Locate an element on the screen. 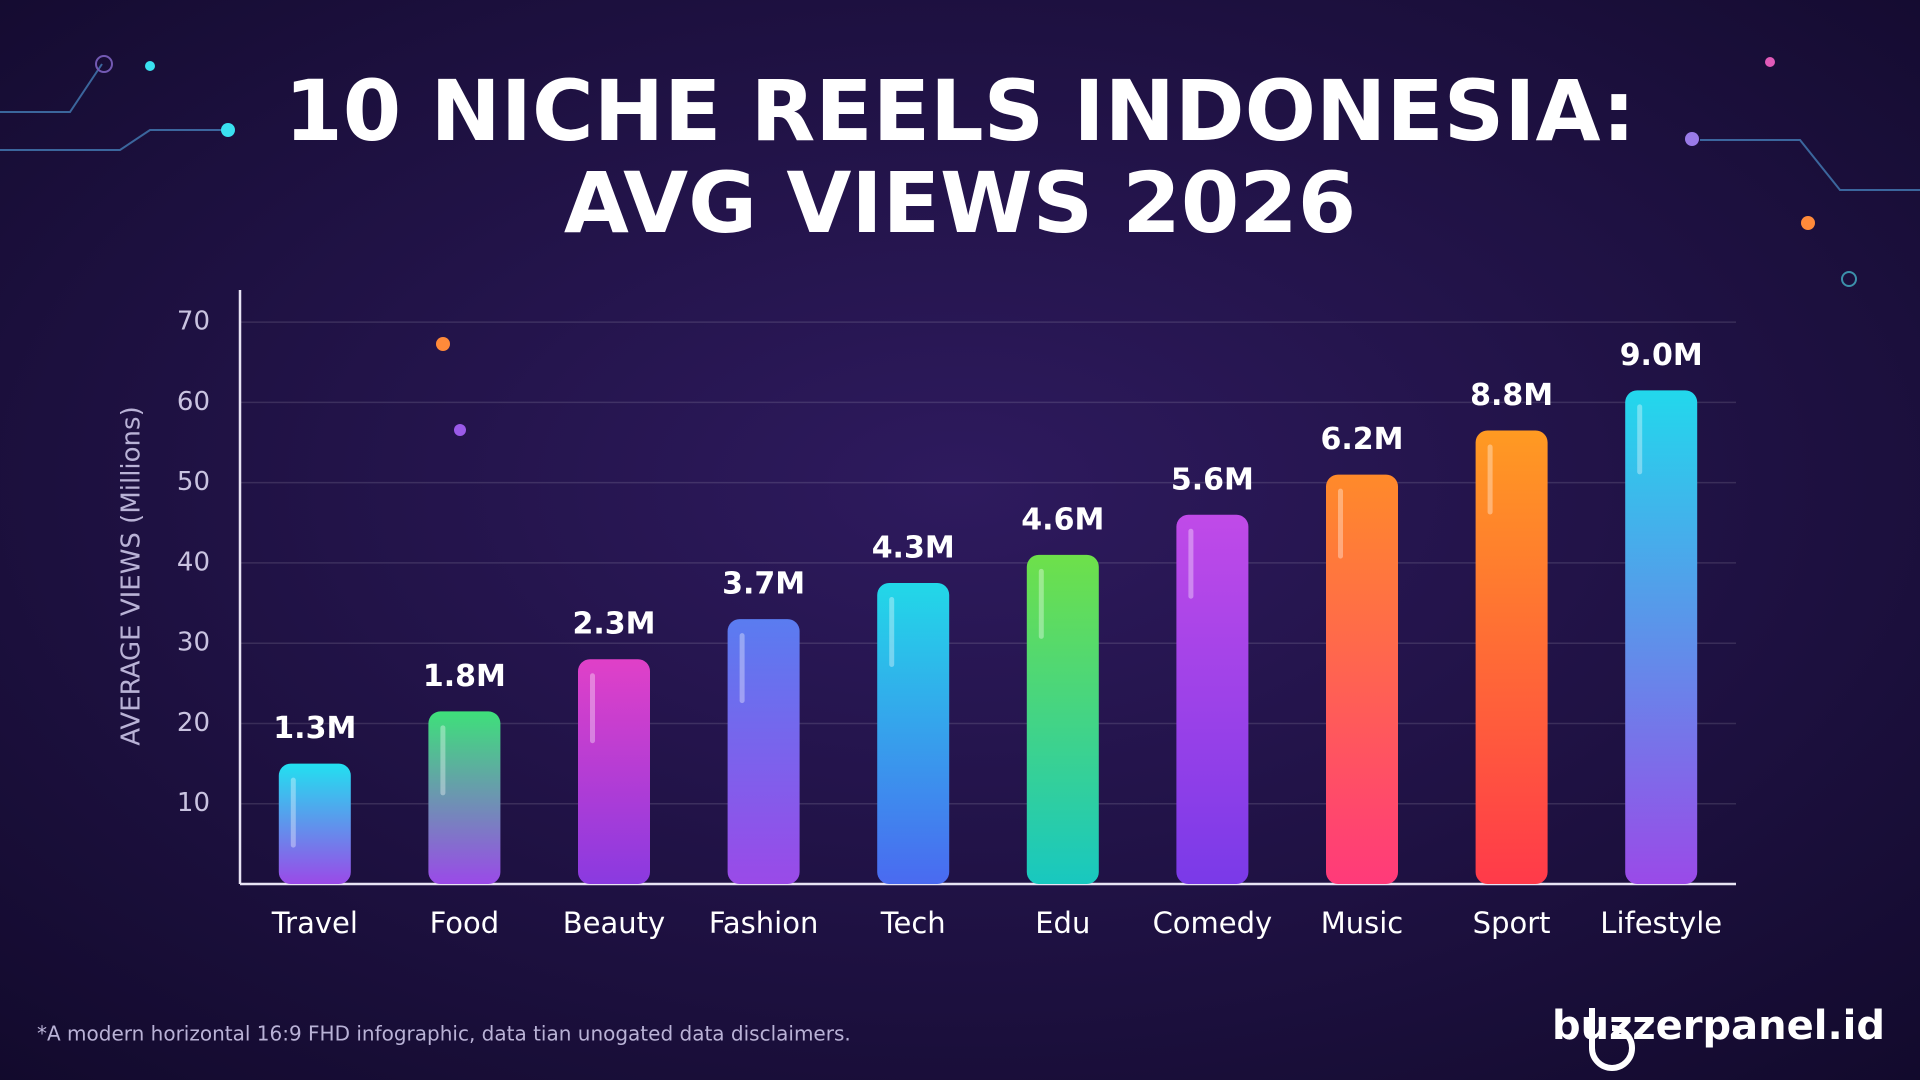 This screenshot has width=1920, height=1080. bar-label: 5.6M is located at coordinates (1212, 479).